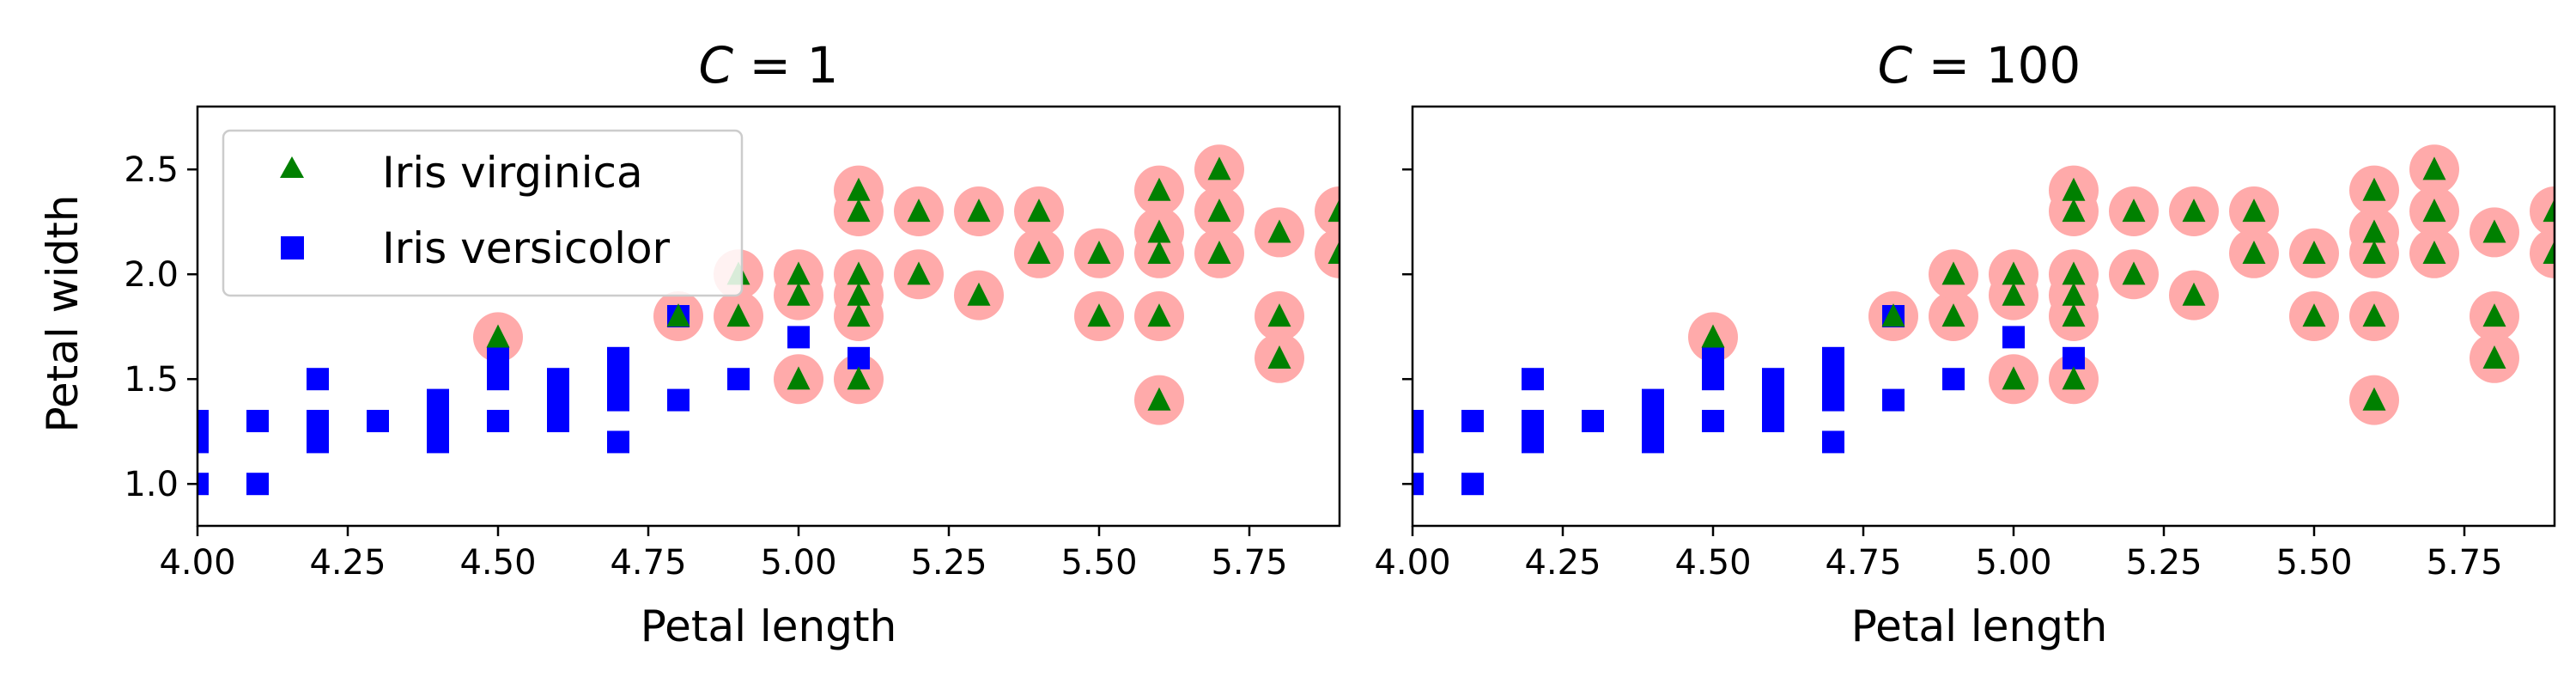 This screenshot has height=696, width=2576. I want to click on left-title-variable: C, so click(716, 65).